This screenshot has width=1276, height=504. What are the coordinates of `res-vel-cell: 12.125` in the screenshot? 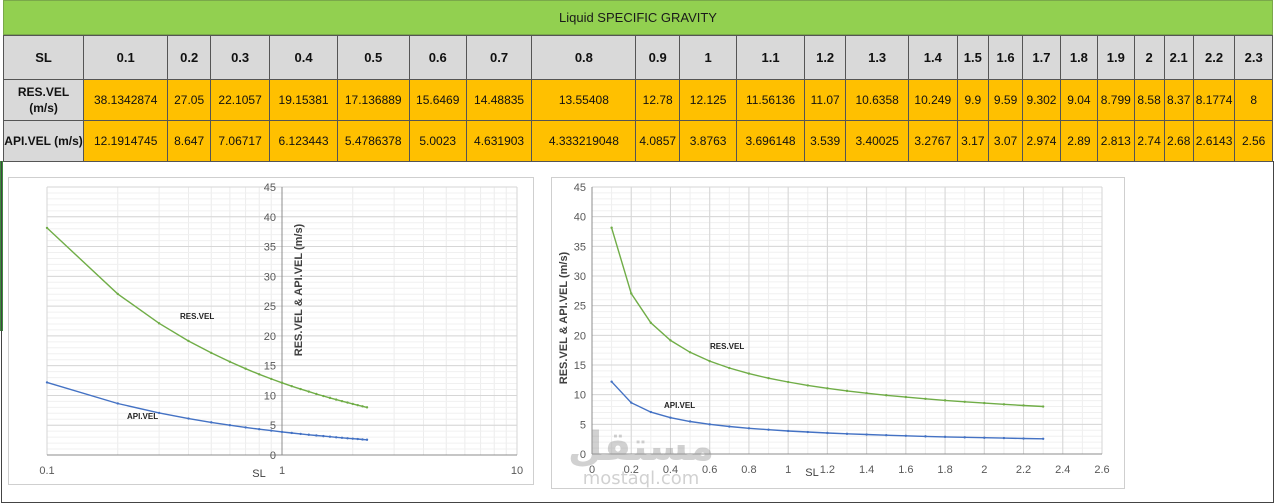 It's located at (708, 100).